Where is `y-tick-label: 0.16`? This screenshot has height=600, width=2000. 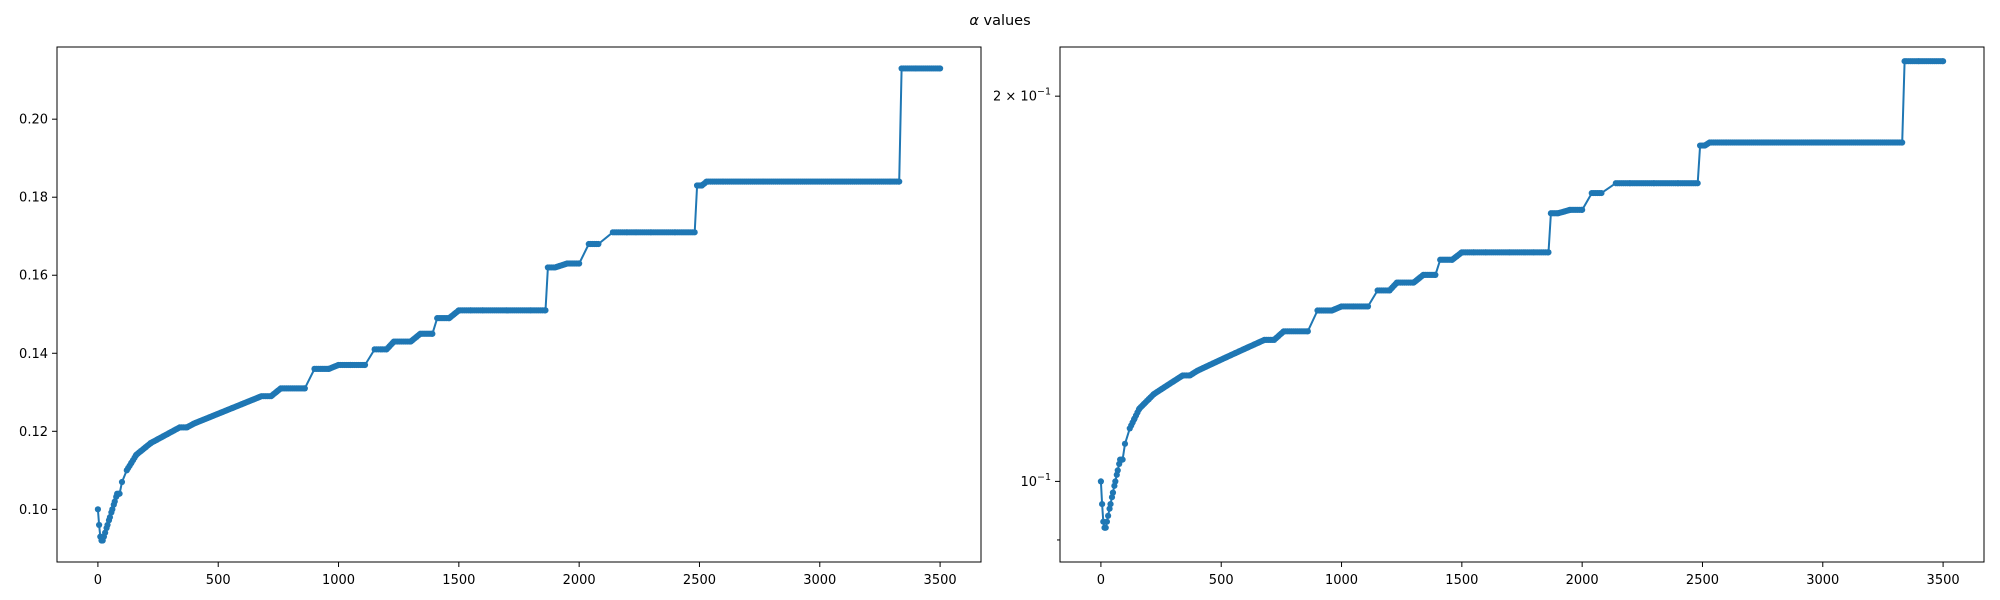
y-tick-label: 0.16 is located at coordinates (33, 276).